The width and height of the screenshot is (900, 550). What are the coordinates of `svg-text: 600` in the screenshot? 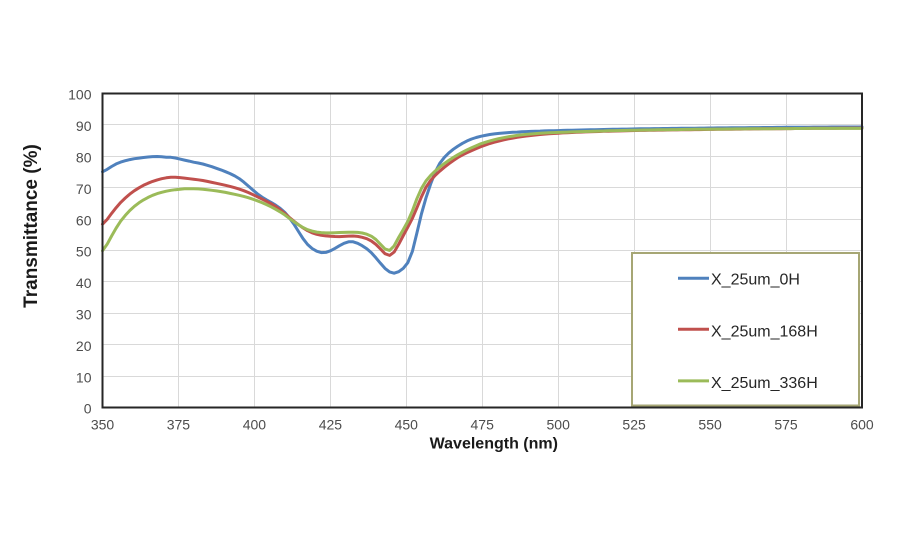 It's located at (862, 425).